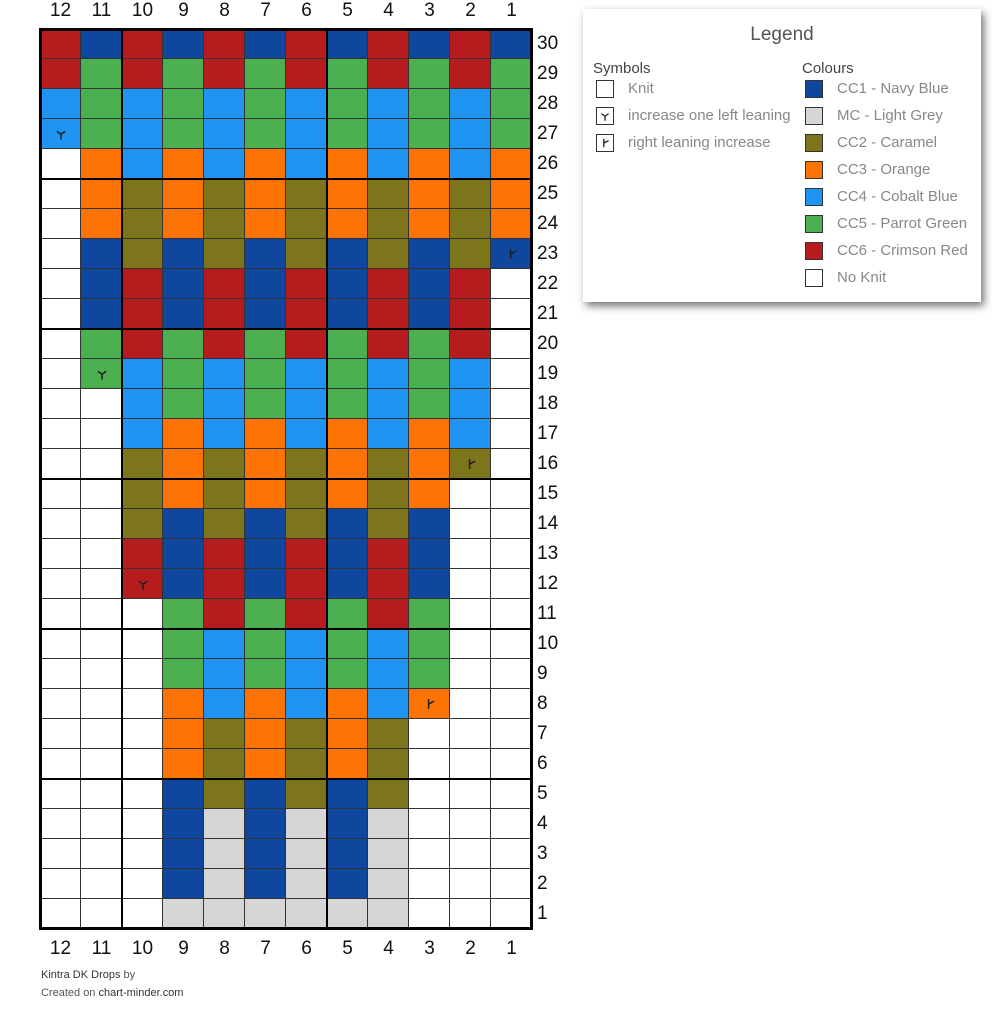  What do you see at coordinates (142, 10) in the screenshot?
I see `column-number-top: 10` at bounding box center [142, 10].